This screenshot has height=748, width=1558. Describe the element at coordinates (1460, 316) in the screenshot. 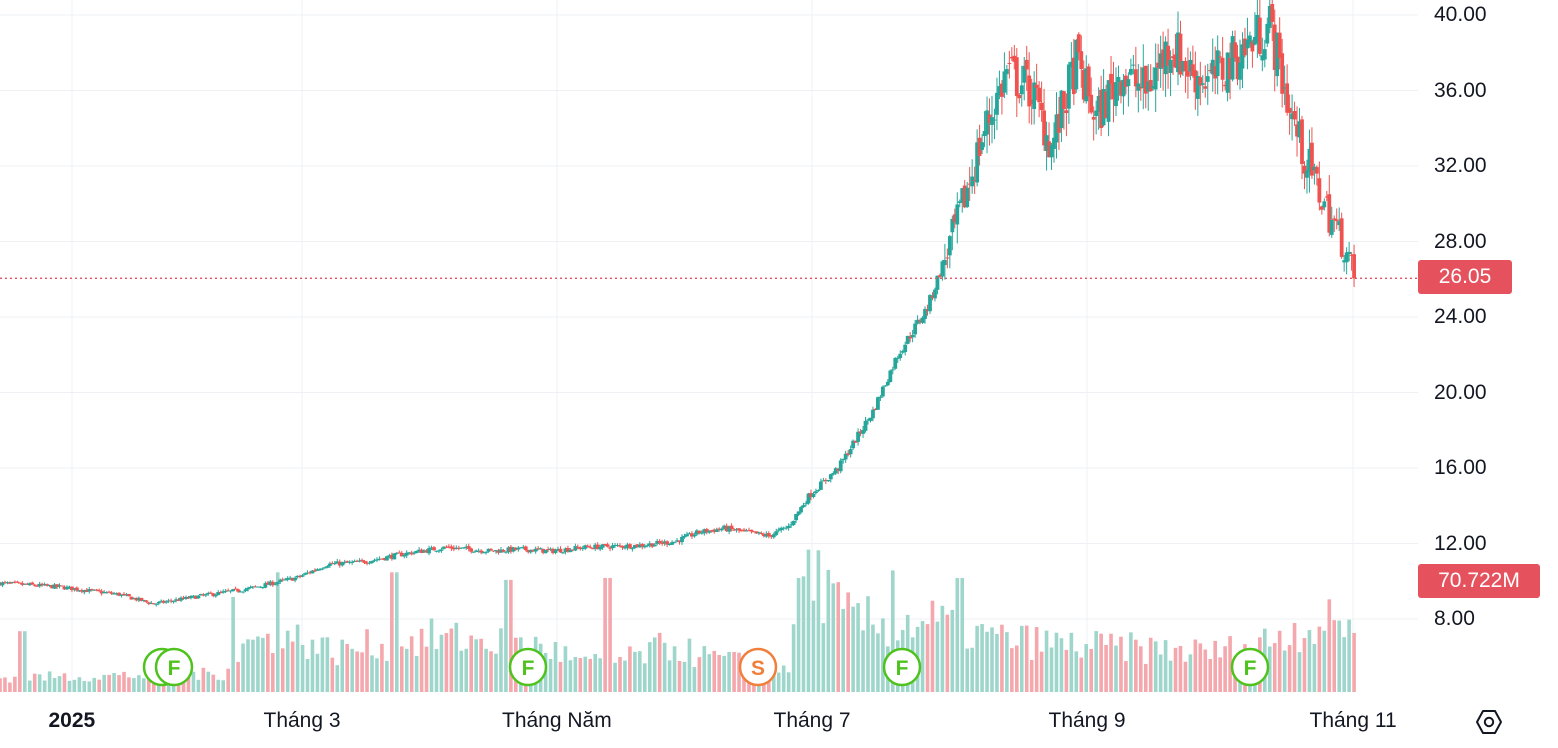

I see `price-axis-label: 24.00` at that location.